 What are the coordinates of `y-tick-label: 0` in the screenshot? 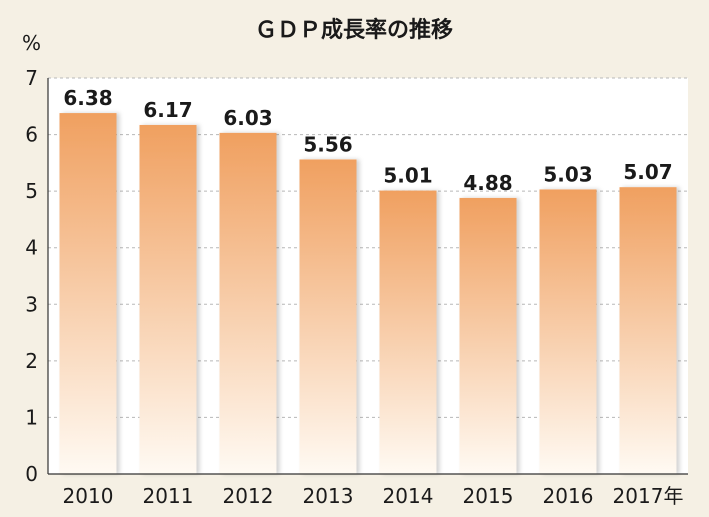 It's located at (31, 474).